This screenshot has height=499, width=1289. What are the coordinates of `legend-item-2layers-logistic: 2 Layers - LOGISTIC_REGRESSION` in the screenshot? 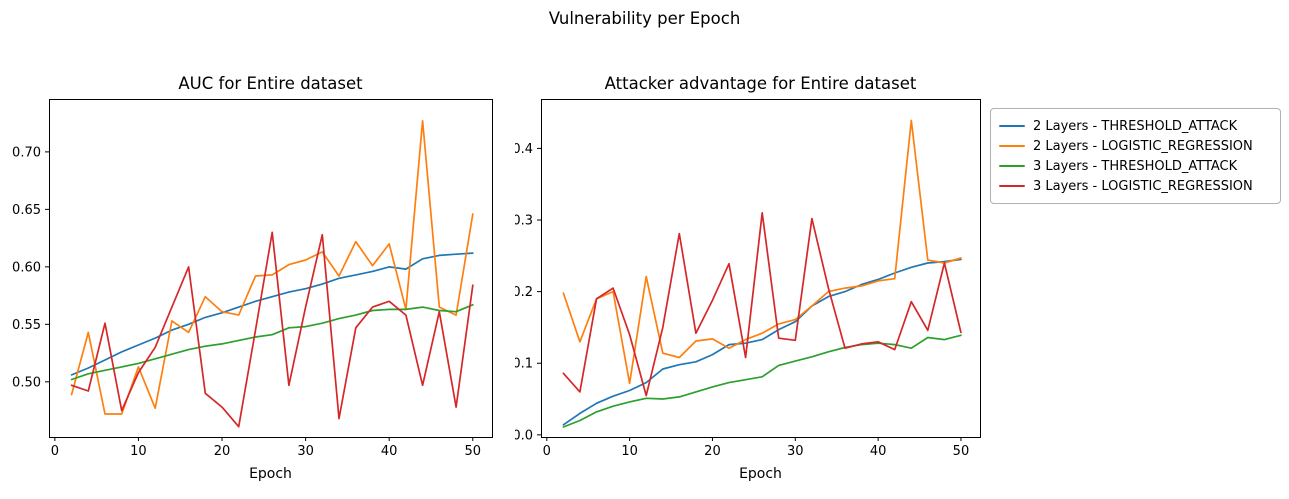 It's located at (1135, 146).